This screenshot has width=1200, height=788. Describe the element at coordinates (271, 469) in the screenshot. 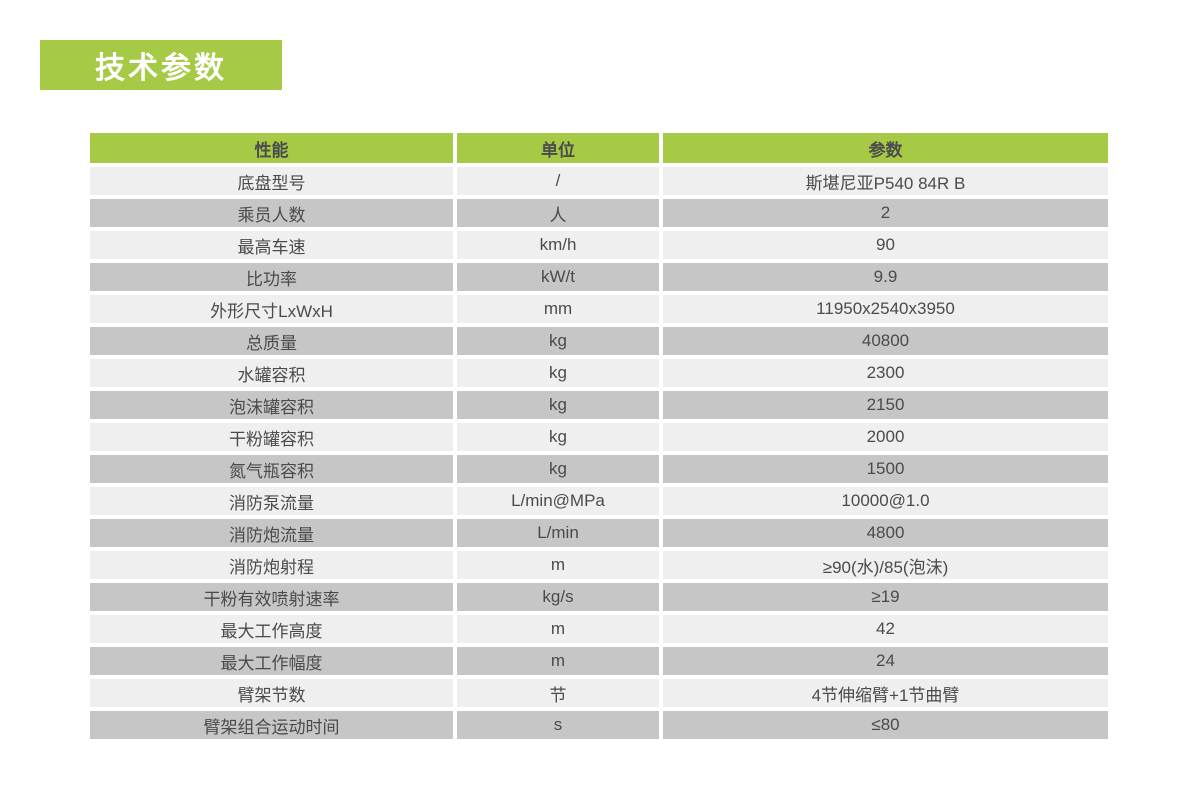

I see `performance-cell: 氮气瓶容积` at that location.